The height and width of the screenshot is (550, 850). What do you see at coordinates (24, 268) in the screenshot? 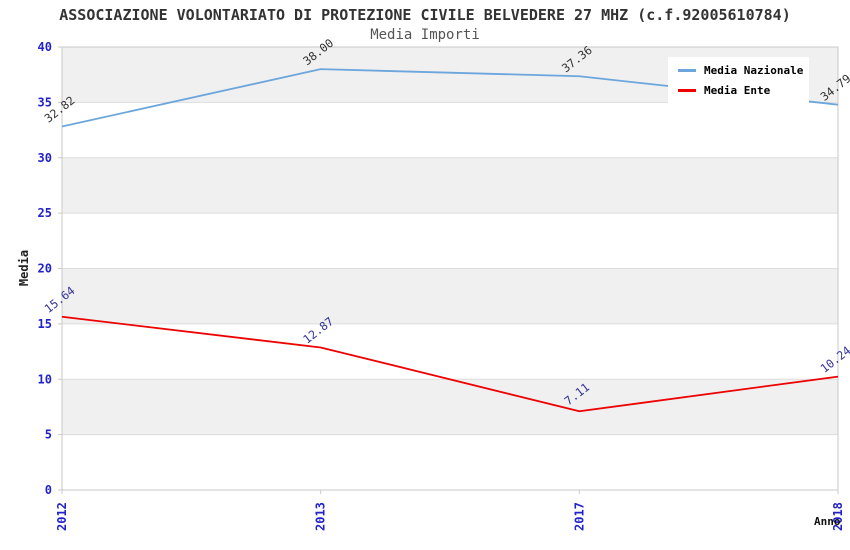
I see `y-axis-title: Media` at bounding box center [24, 268].